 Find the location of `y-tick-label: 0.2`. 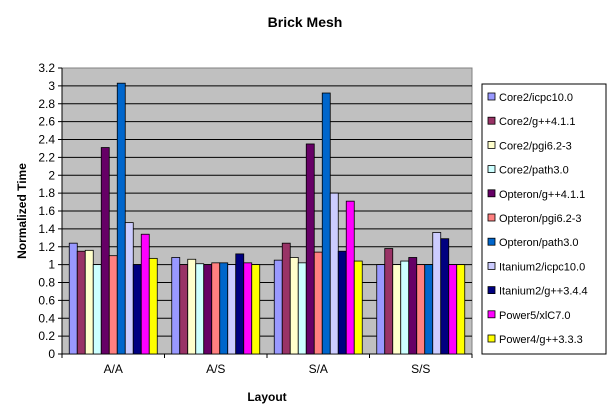

y-tick-label: 0.2 is located at coordinates (46, 336).